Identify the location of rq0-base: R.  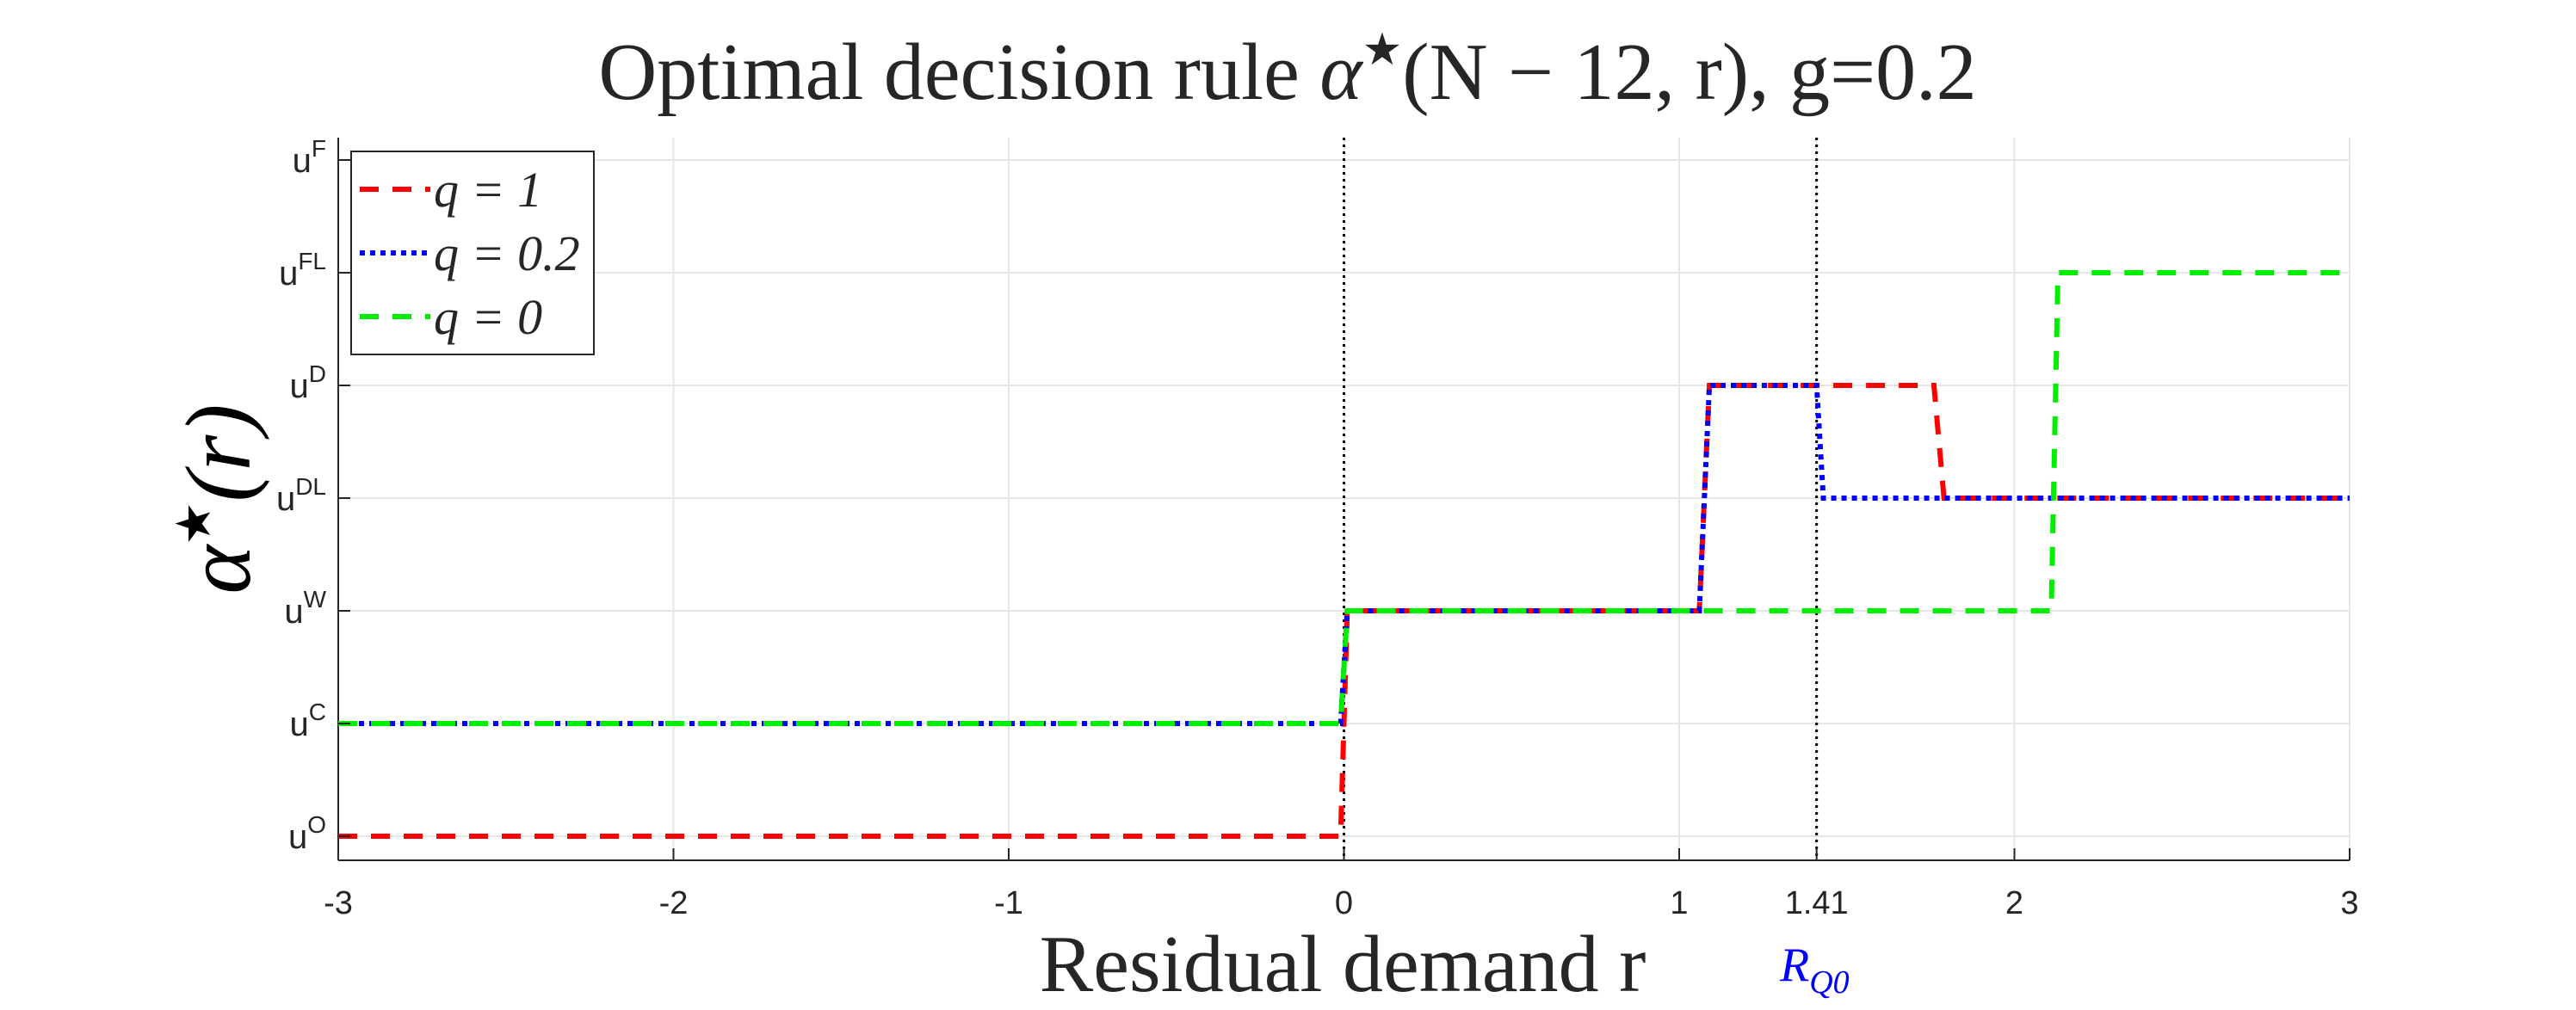
(1794, 965).